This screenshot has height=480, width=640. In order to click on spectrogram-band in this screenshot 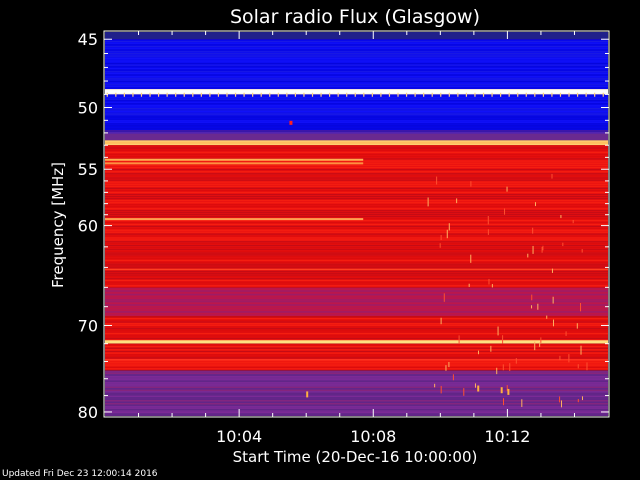, I will do `click(356, 64)`.